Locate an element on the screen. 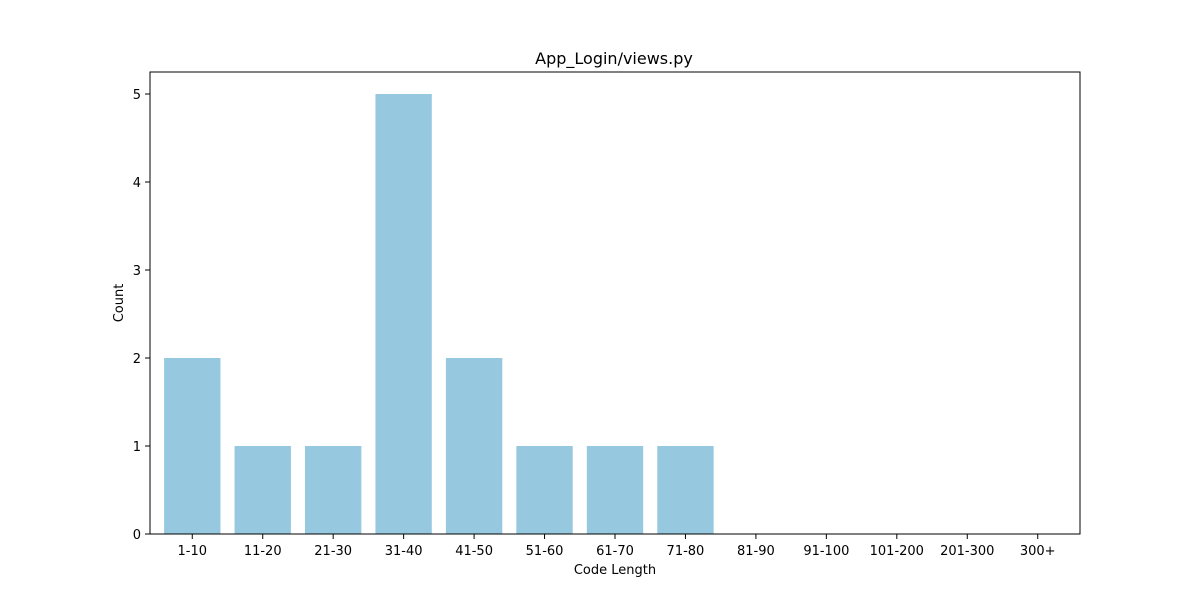  y-tick-label: 0 is located at coordinates (137, 535).